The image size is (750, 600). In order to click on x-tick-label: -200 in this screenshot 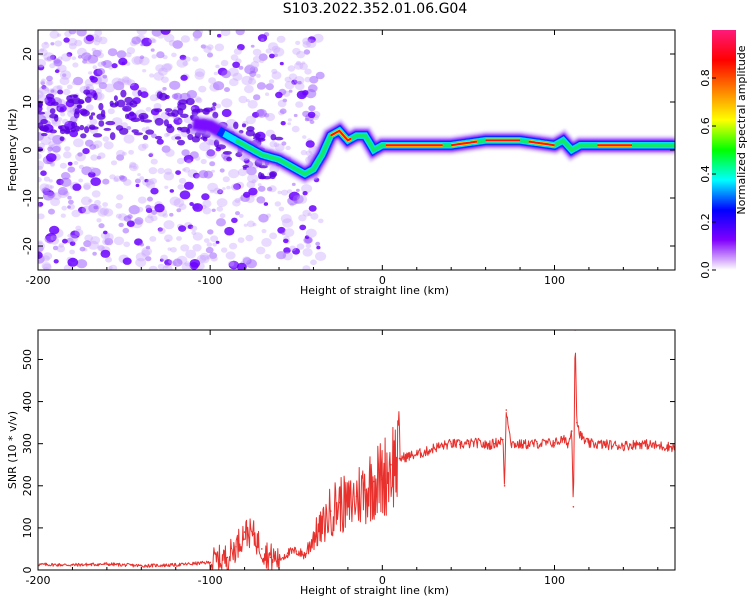, I will do `click(38, 280)`.